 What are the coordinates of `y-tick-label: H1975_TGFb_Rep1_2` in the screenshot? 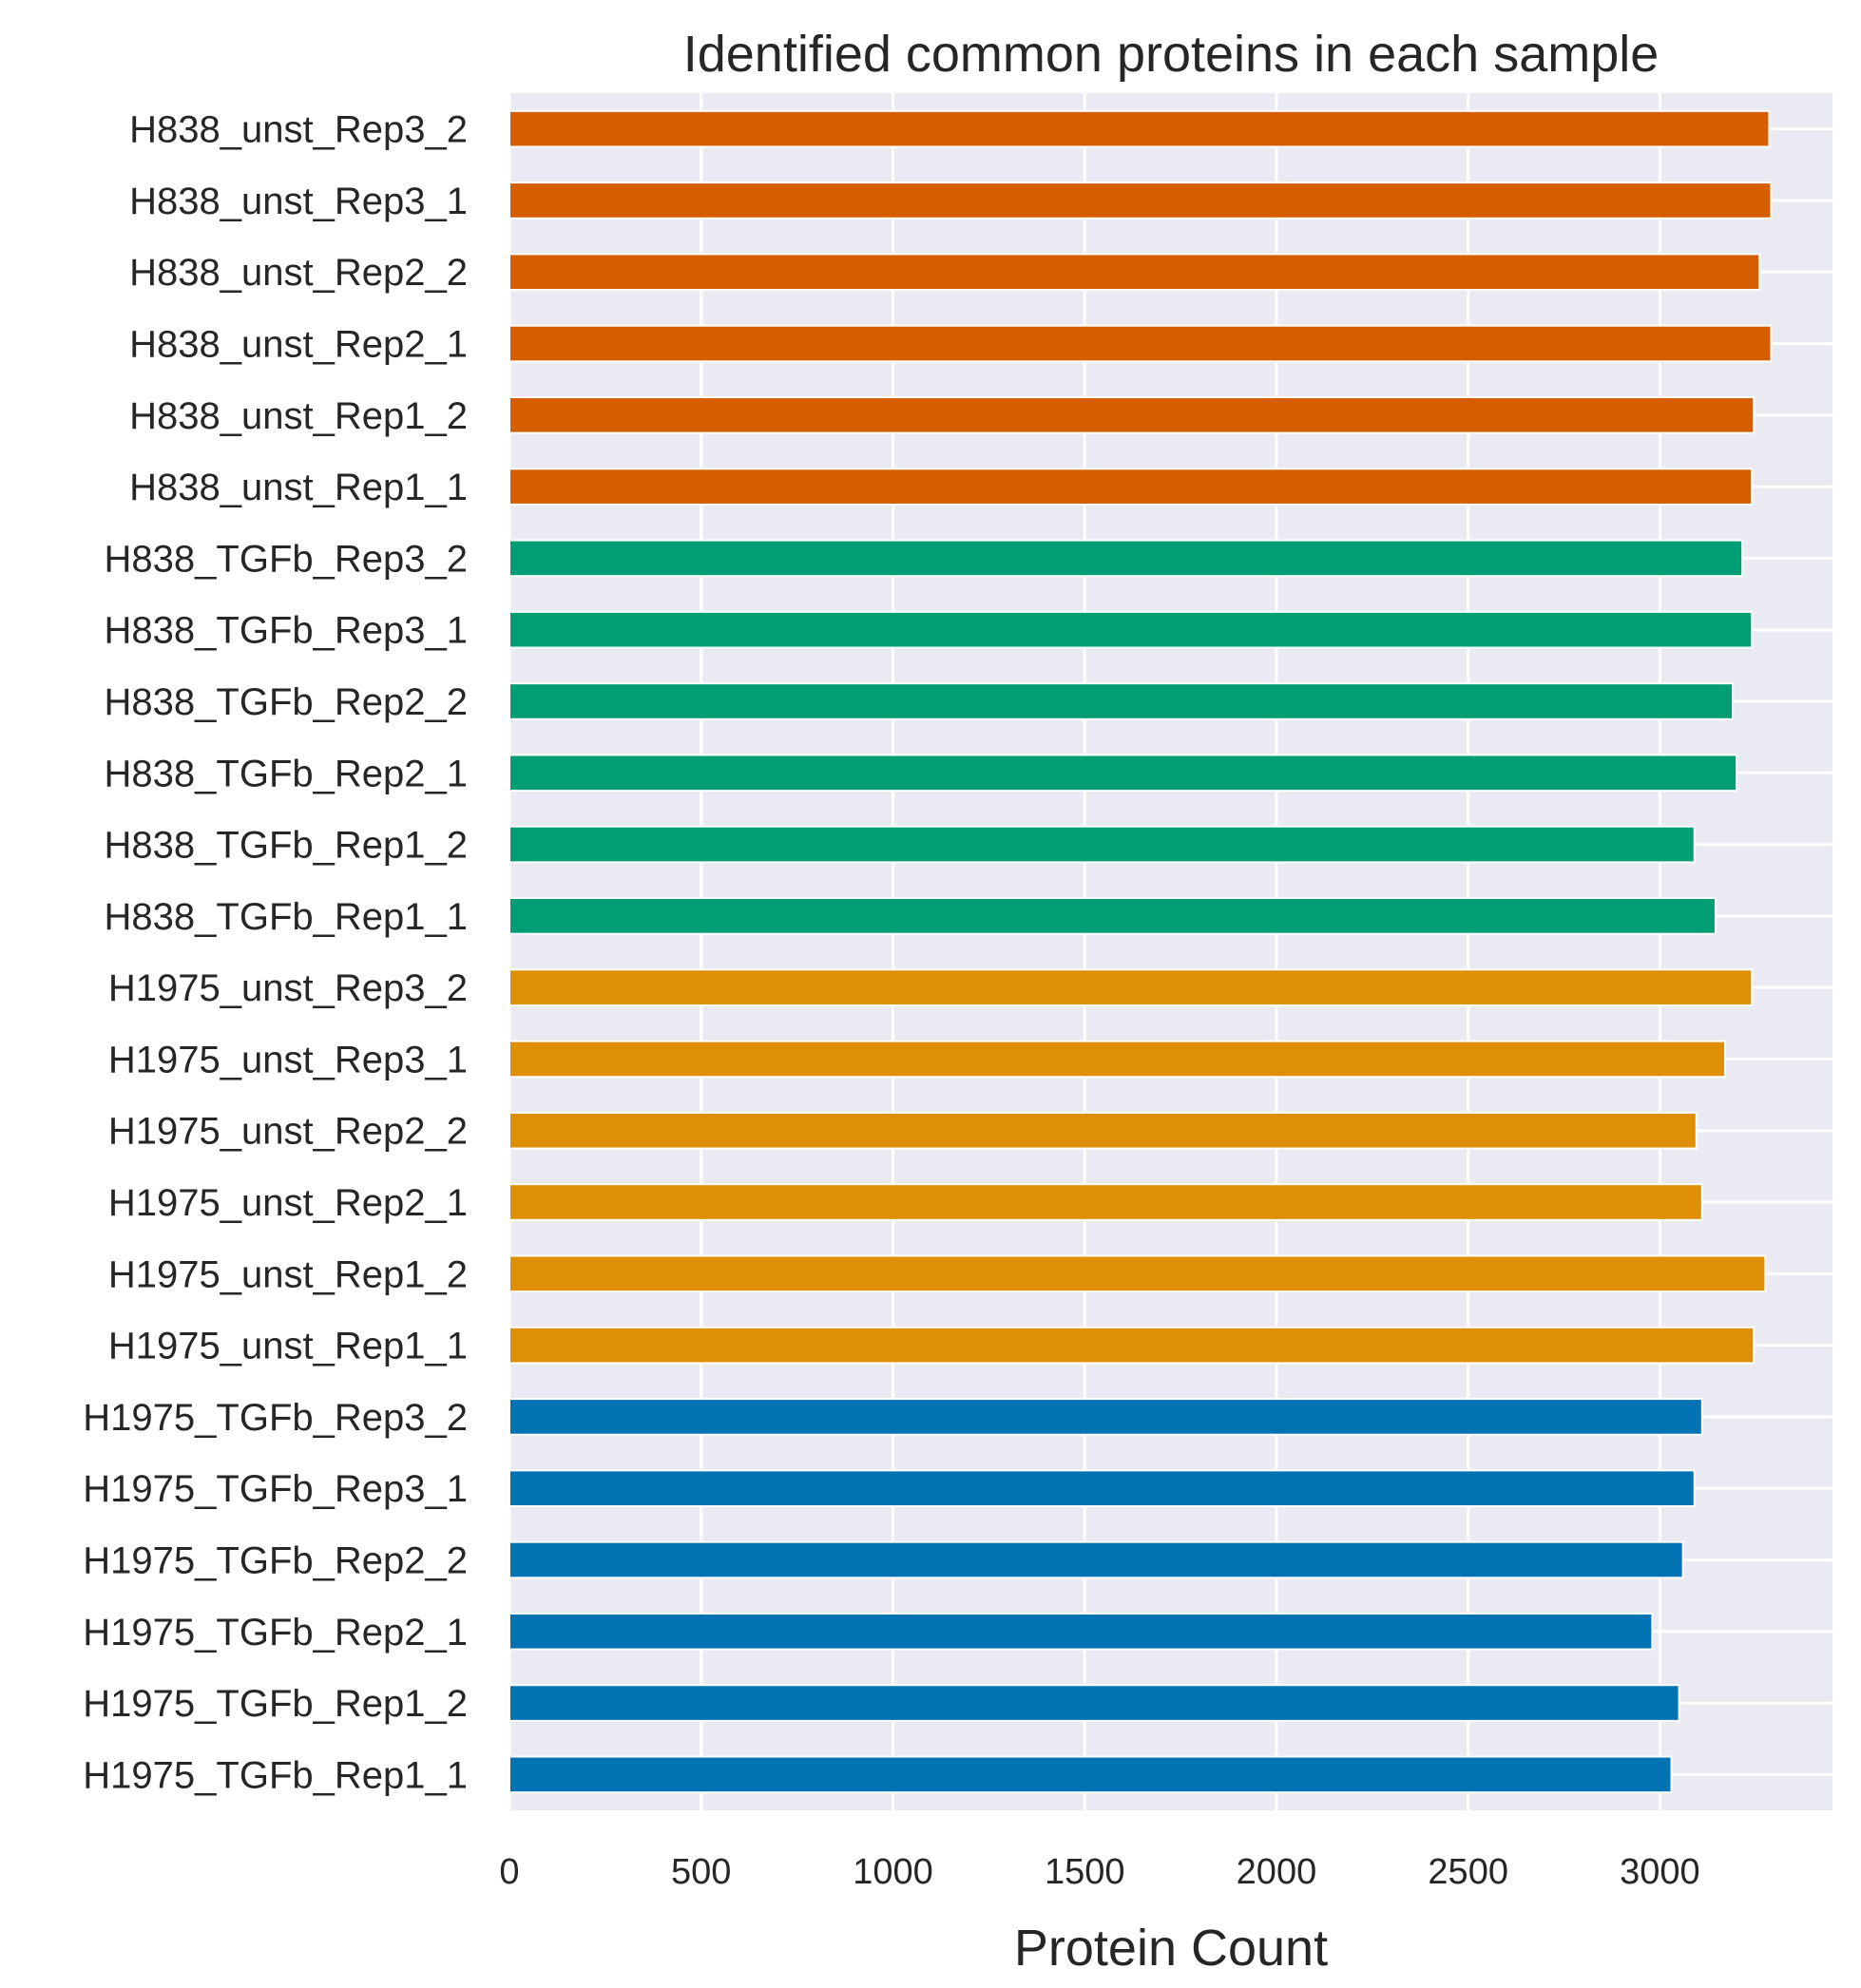 It's located at (276, 1704).